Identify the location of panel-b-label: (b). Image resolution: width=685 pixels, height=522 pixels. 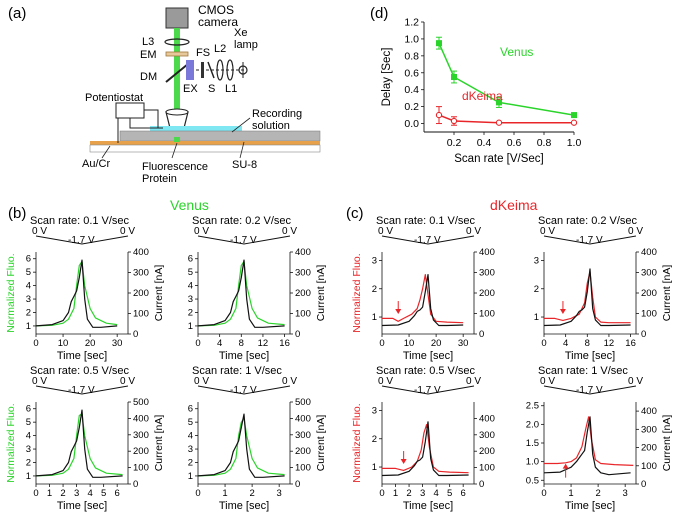
(17, 213).